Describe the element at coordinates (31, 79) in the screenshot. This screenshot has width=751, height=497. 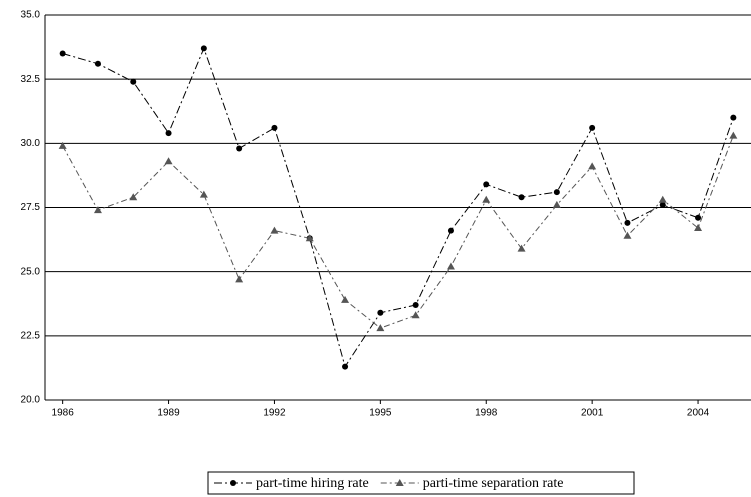
I see `y-tick-label: 32.5` at that location.